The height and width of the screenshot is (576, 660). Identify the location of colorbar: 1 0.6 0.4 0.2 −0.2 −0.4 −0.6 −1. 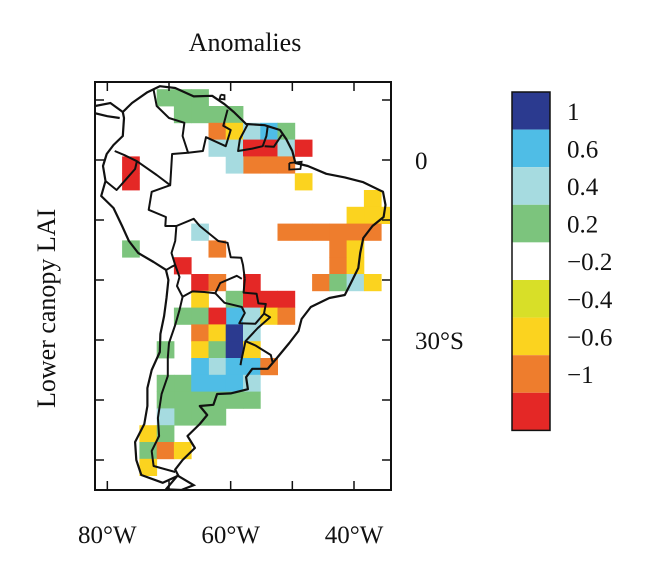
(562, 261).